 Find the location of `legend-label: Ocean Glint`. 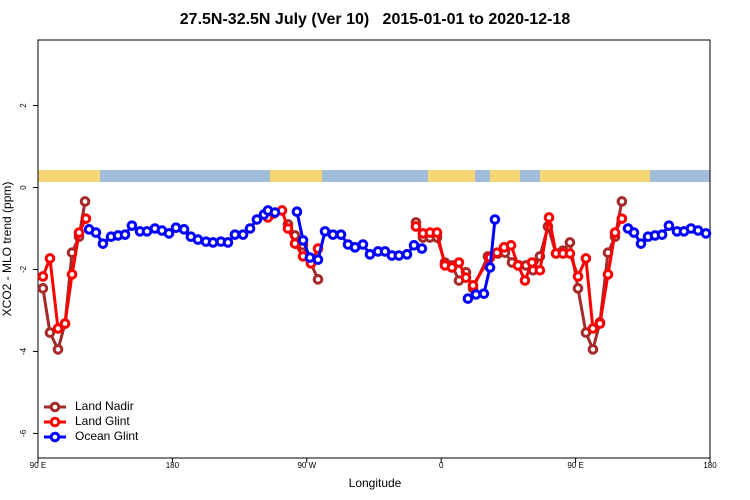

legend-label: Ocean Glint is located at coordinates (107, 436).